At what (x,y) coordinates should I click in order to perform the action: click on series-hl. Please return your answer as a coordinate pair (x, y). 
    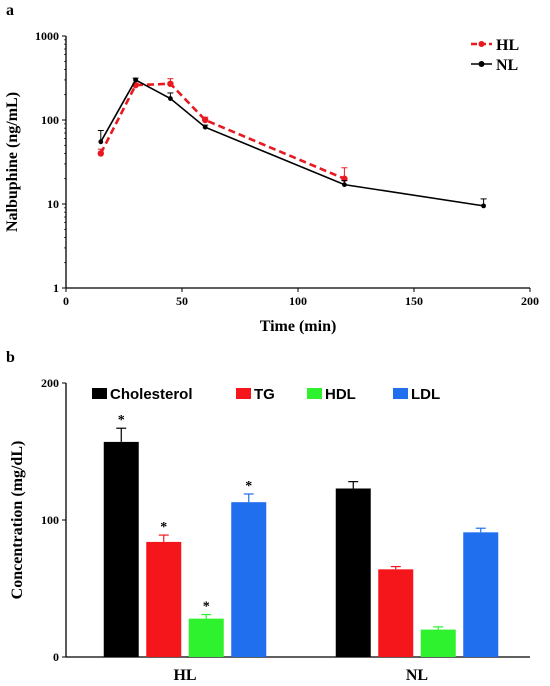
    Looking at the image, I should click on (222, 130).